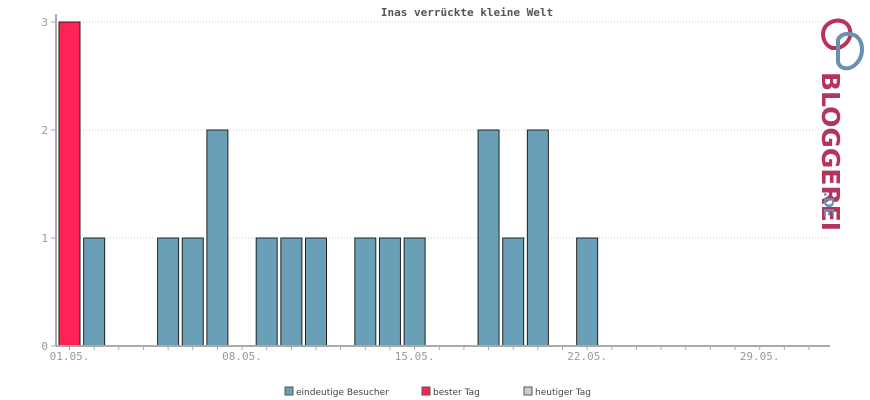  What do you see at coordinates (70, 356) in the screenshot?
I see `x-tick-label: 01.05.` at bounding box center [70, 356].